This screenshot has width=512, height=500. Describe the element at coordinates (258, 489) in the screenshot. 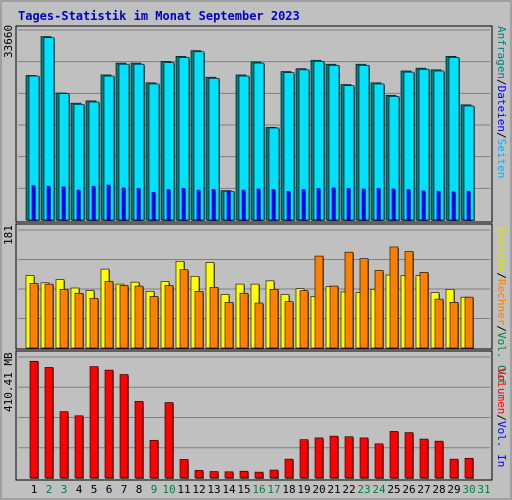

I see `day-label: 16` at that location.